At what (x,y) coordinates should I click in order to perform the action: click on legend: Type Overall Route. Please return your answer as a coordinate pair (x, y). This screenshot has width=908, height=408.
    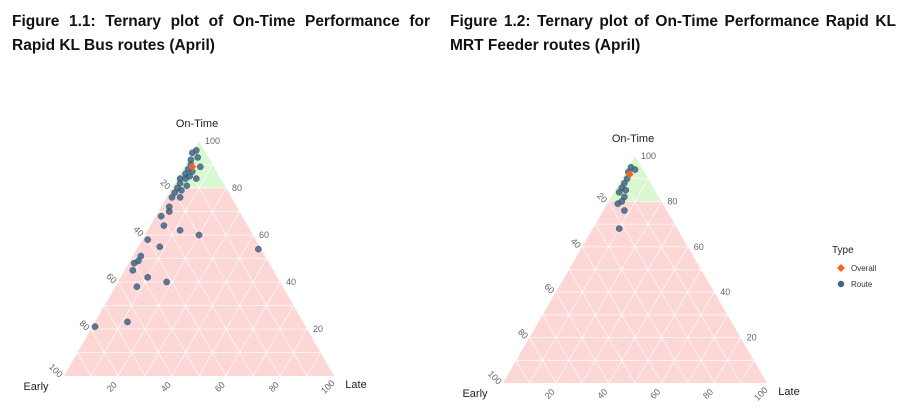
    Looking at the image, I should click on (854, 267).